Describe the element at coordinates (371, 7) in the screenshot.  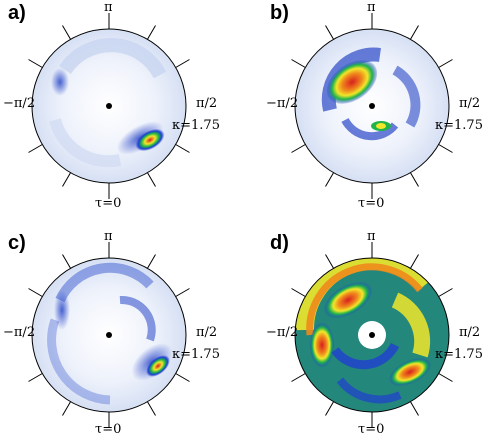
I see `panel-b-top-label: π` at that location.